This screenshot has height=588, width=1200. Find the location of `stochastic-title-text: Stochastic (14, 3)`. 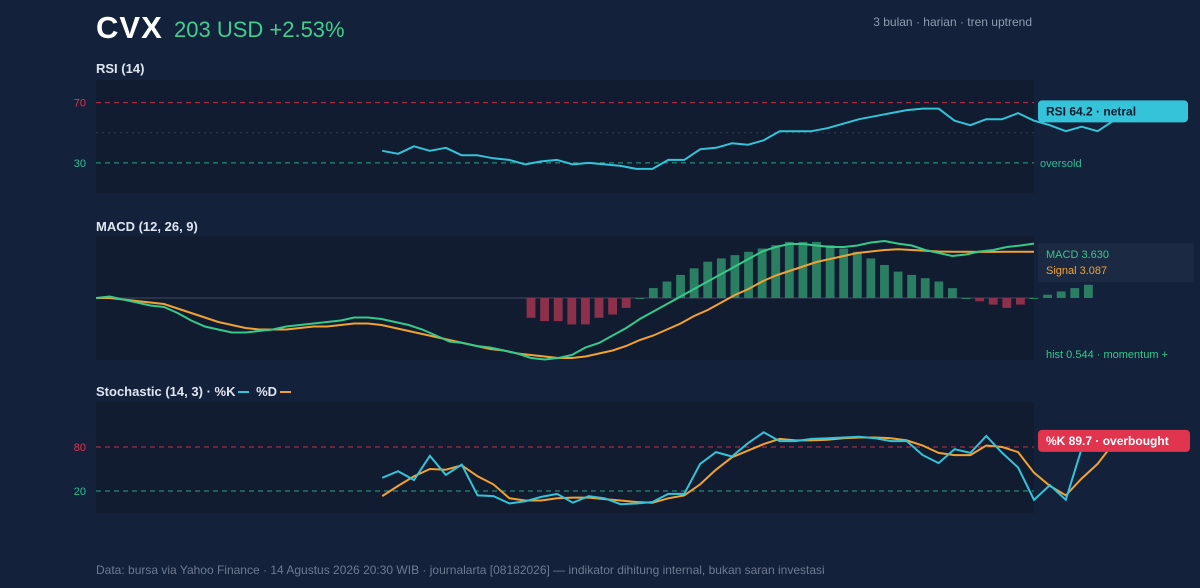

stochastic-title-text: Stochastic (14, 3) is located at coordinates (149, 391).